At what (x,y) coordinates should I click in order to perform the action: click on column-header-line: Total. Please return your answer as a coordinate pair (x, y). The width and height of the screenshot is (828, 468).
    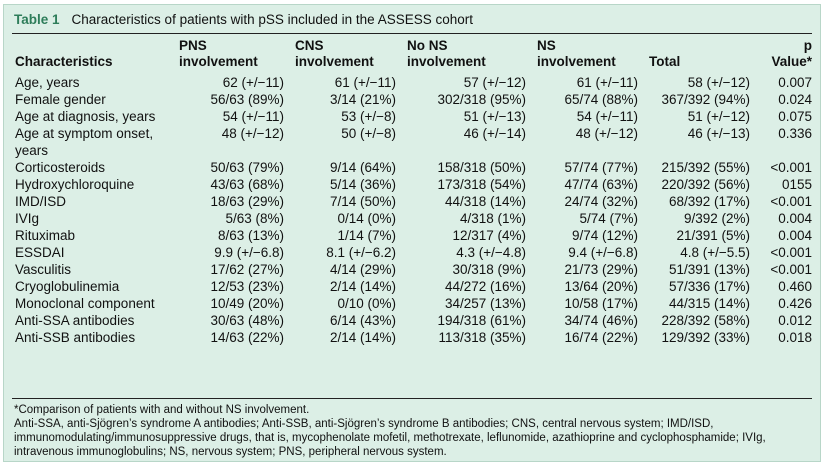
    Looking at the image, I should click on (665, 61).